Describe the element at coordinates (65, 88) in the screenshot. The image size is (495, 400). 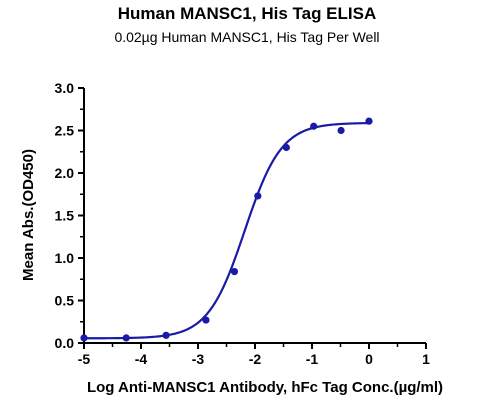
I see `y-tick-label: 3.0` at that location.